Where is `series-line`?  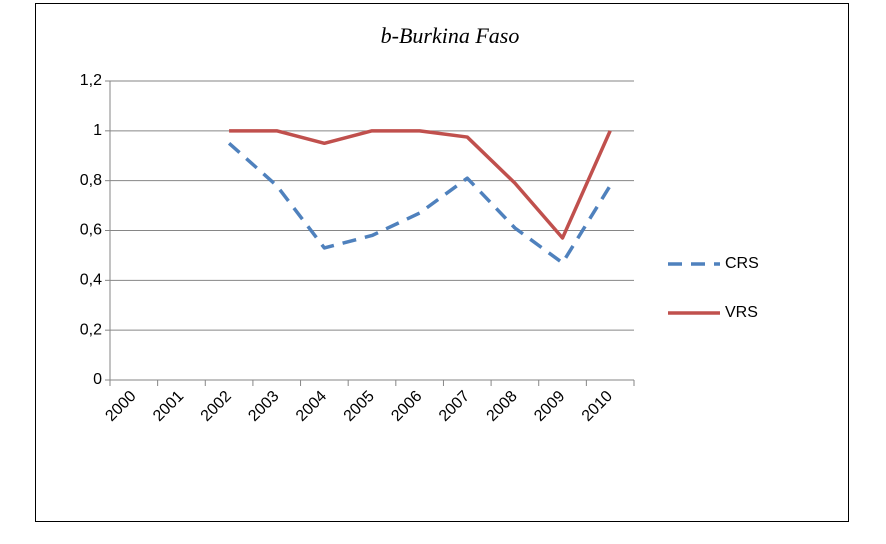 series-line is located at coordinates (420, 184).